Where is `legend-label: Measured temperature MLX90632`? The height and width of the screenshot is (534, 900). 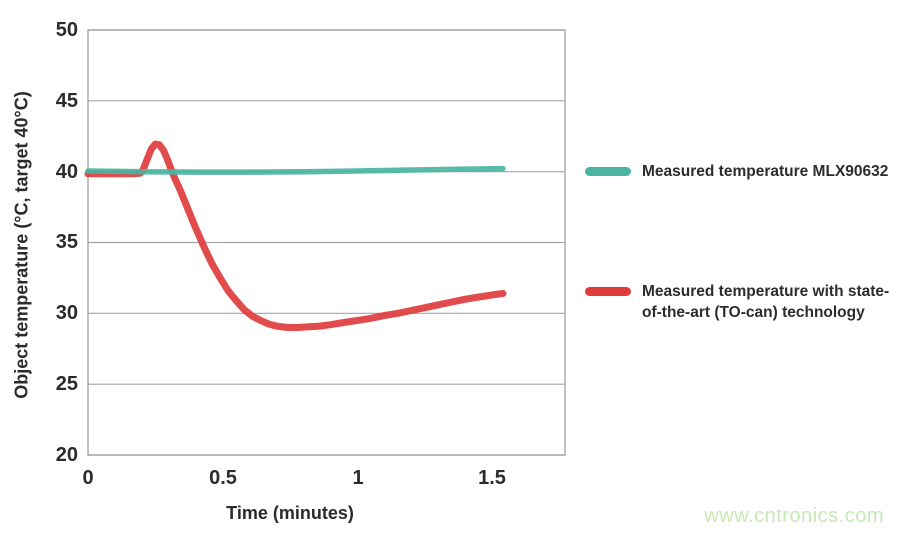
legend-label: Measured temperature MLX90632 is located at coordinates (765, 171).